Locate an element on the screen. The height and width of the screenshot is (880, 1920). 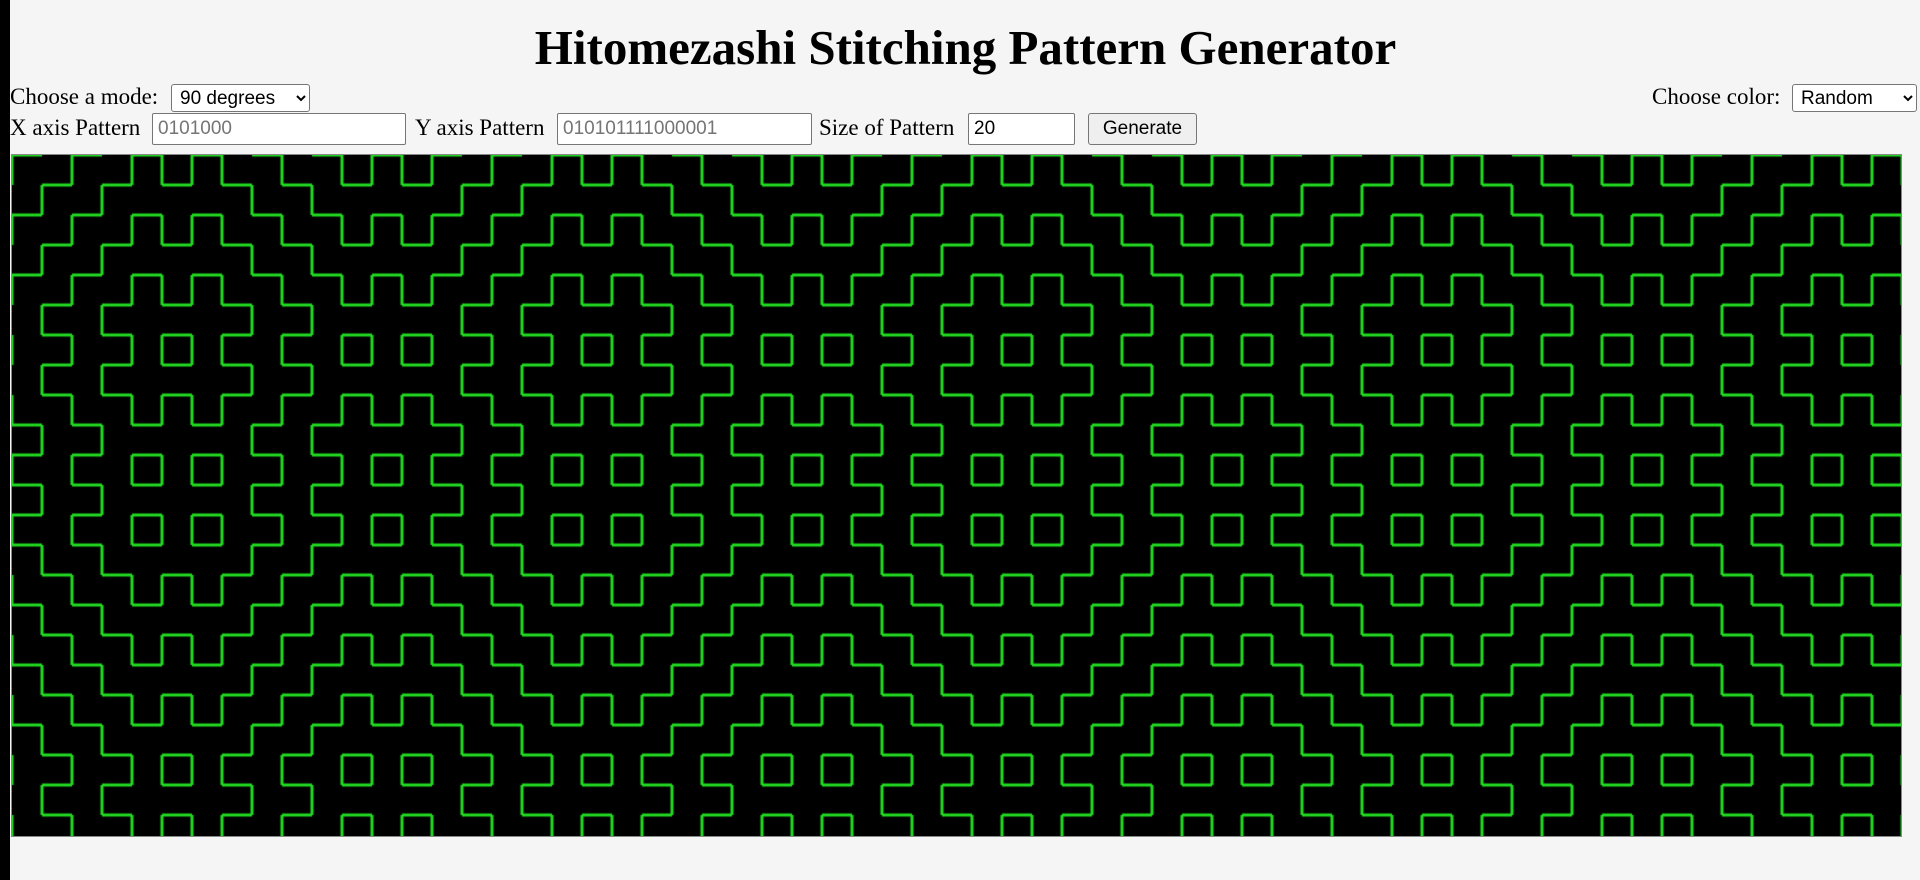
color-label: Choose color: is located at coordinates (1716, 96).